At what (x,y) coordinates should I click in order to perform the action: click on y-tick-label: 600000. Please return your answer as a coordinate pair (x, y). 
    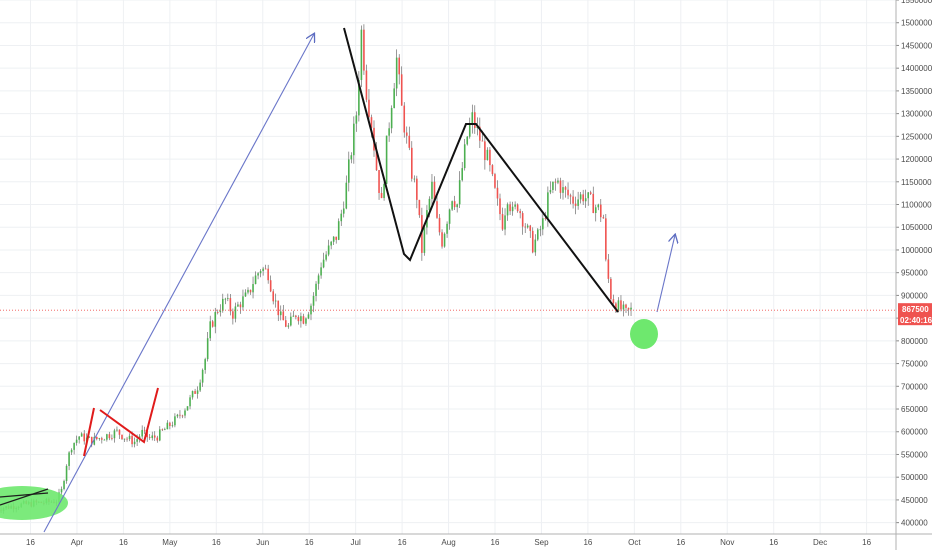
    Looking at the image, I should click on (914, 432).